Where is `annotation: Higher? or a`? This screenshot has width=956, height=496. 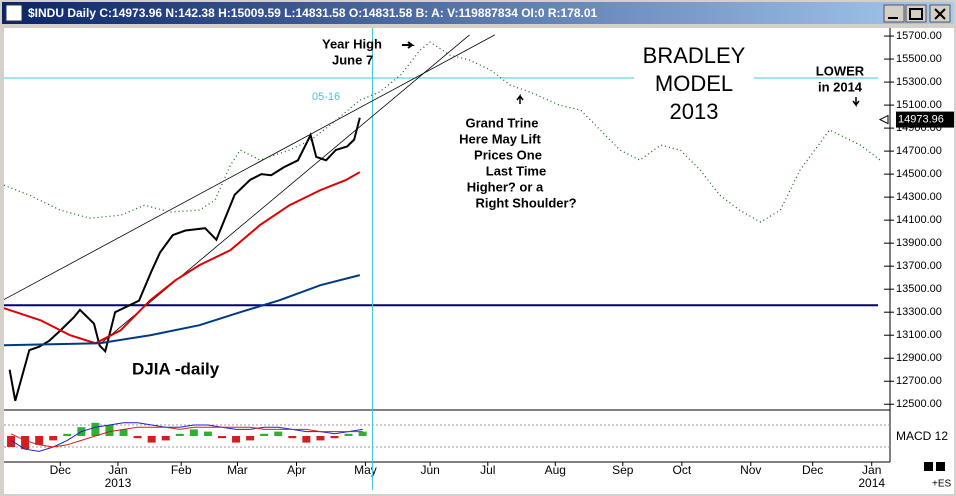 annotation: Higher? or a is located at coordinates (505, 186).